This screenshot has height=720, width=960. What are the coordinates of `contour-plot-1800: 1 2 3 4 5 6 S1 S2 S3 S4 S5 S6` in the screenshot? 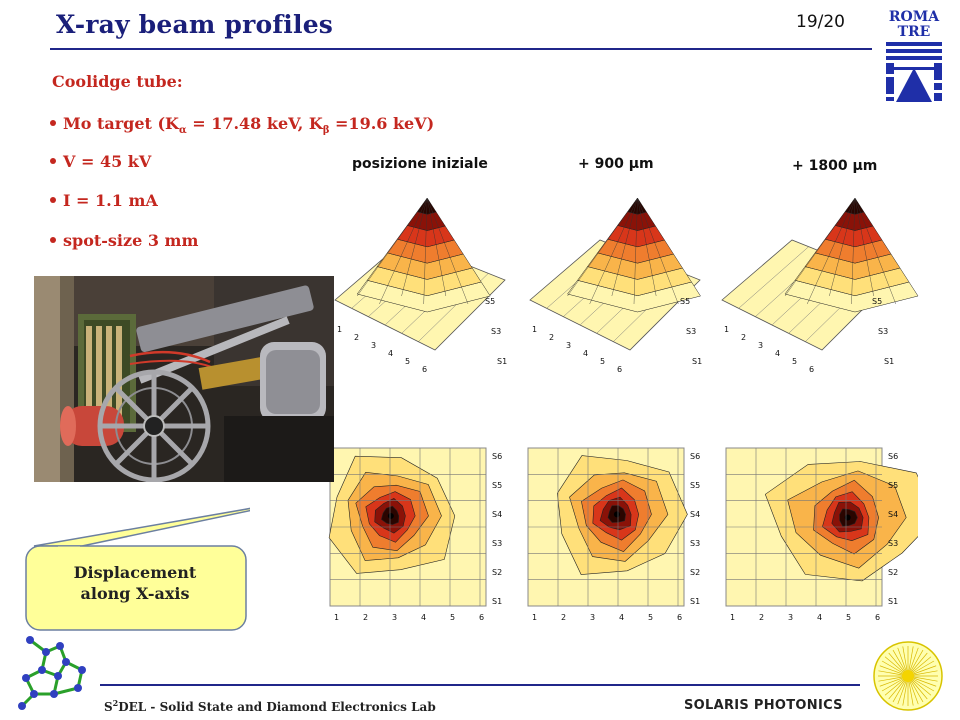 It's located at (821, 534).